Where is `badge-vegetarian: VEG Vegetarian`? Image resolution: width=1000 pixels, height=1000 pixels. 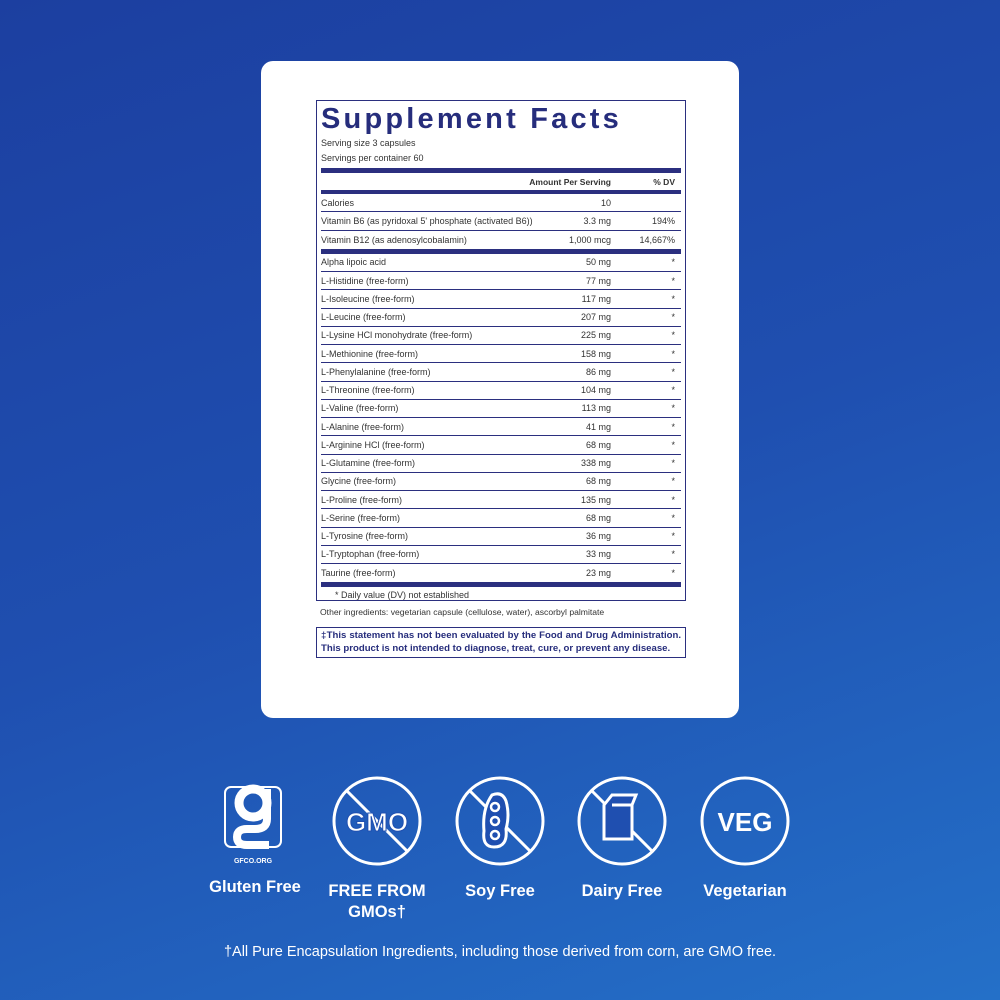 badge-vegetarian: VEG Vegetarian is located at coordinates (745, 838).